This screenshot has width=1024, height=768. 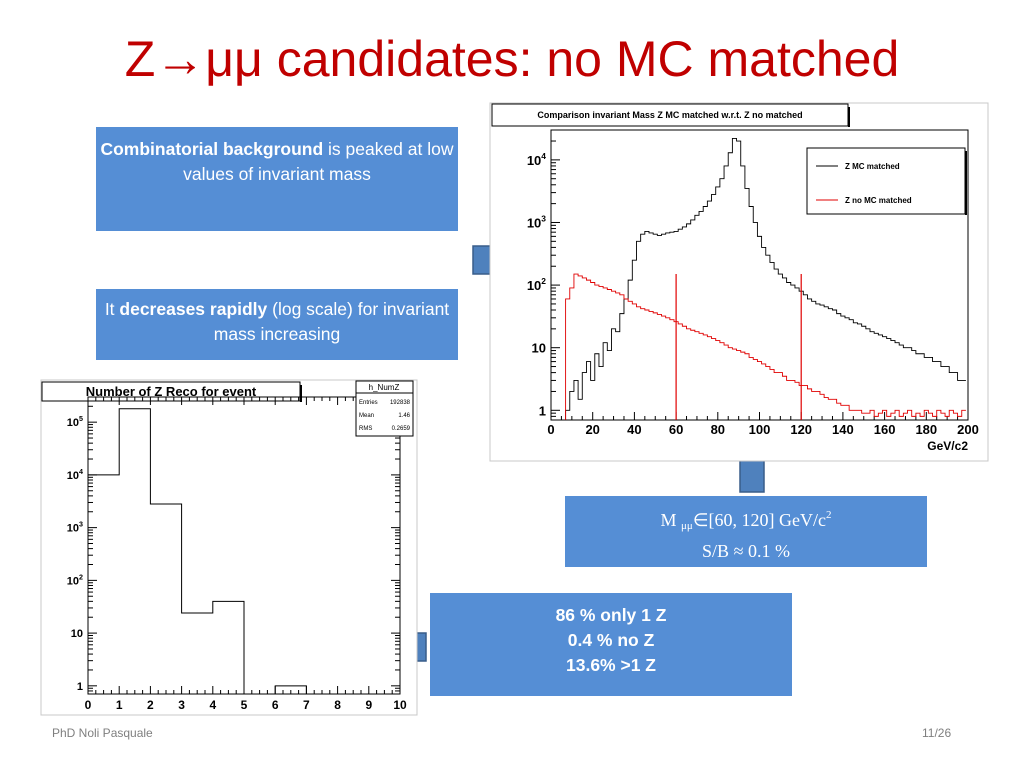 I want to click on numz-y-tick-labels: 1 10 10² 10³ 10⁴ 10⁵, so click(x=75, y=554).